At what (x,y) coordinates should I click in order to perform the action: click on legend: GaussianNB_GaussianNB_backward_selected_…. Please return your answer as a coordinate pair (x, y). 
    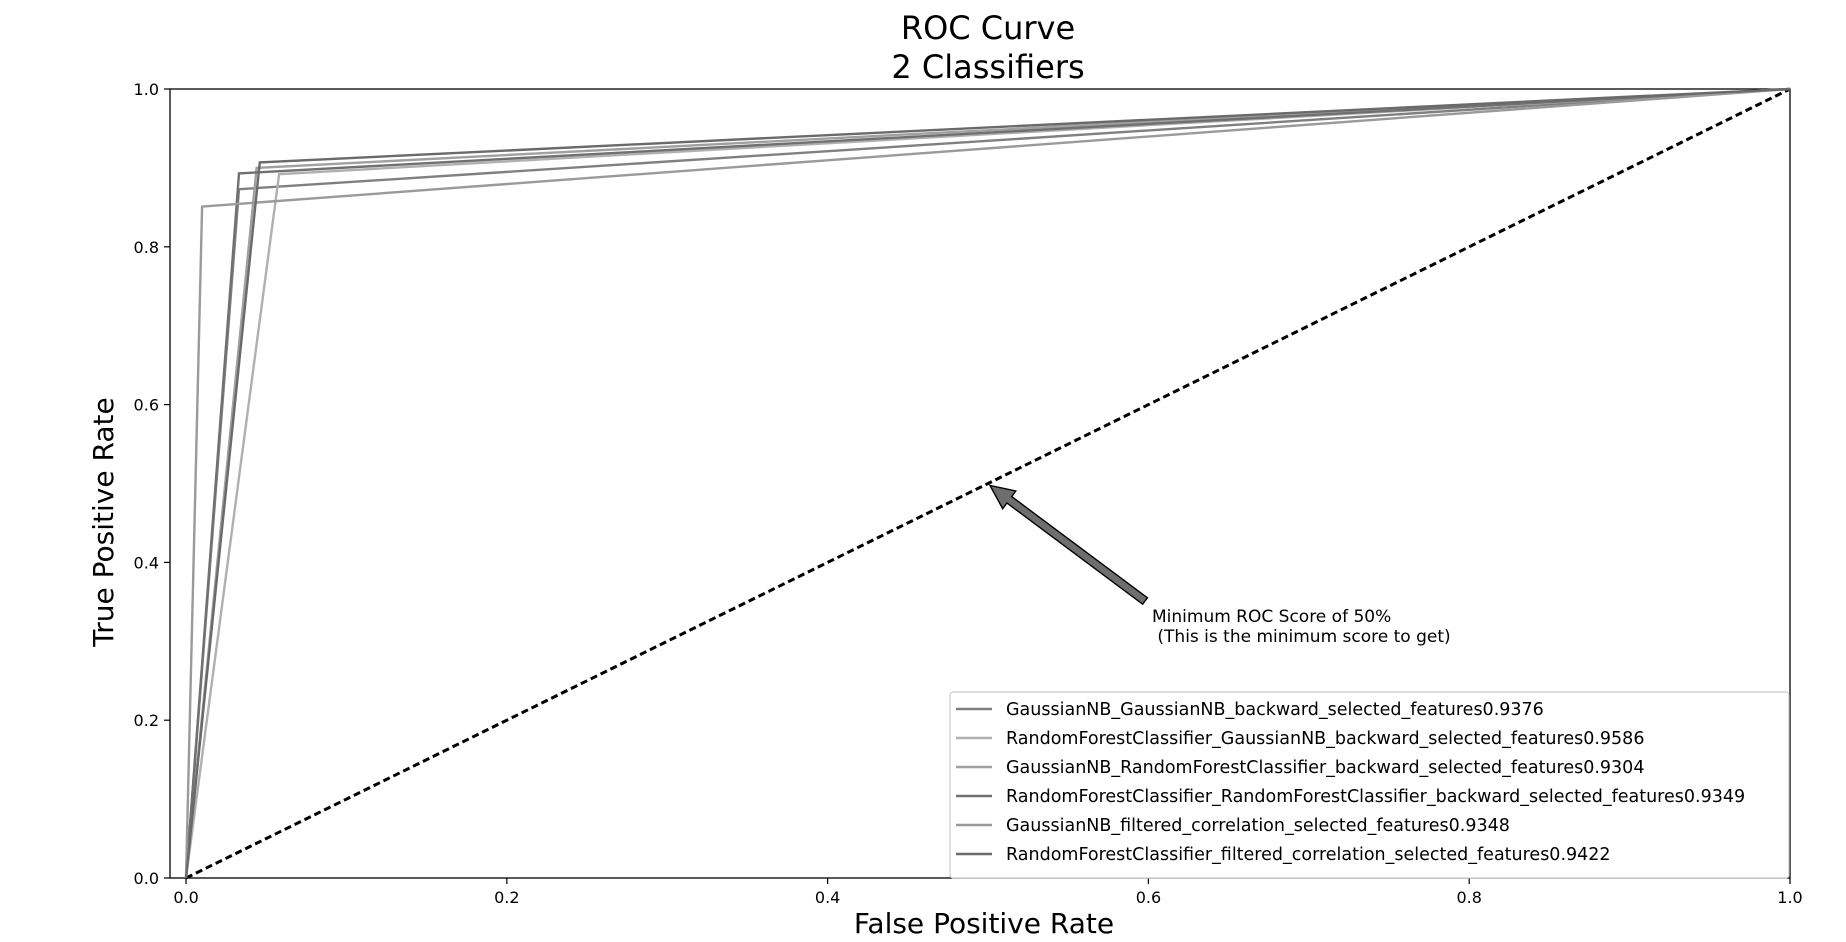
    Looking at the image, I should click on (1369, 785).